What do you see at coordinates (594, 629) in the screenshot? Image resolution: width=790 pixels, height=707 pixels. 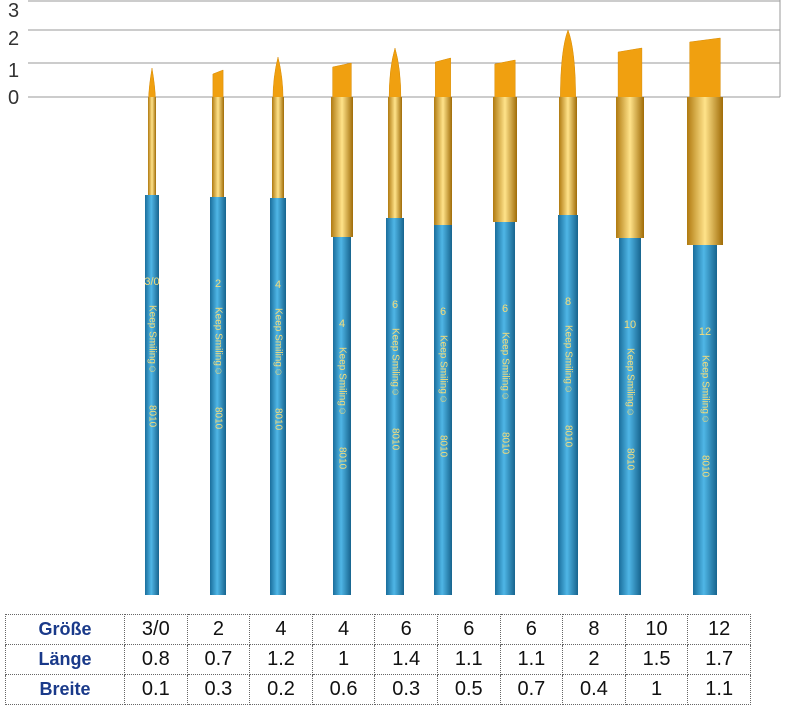 I see `table-cell: 8` at bounding box center [594, 629].